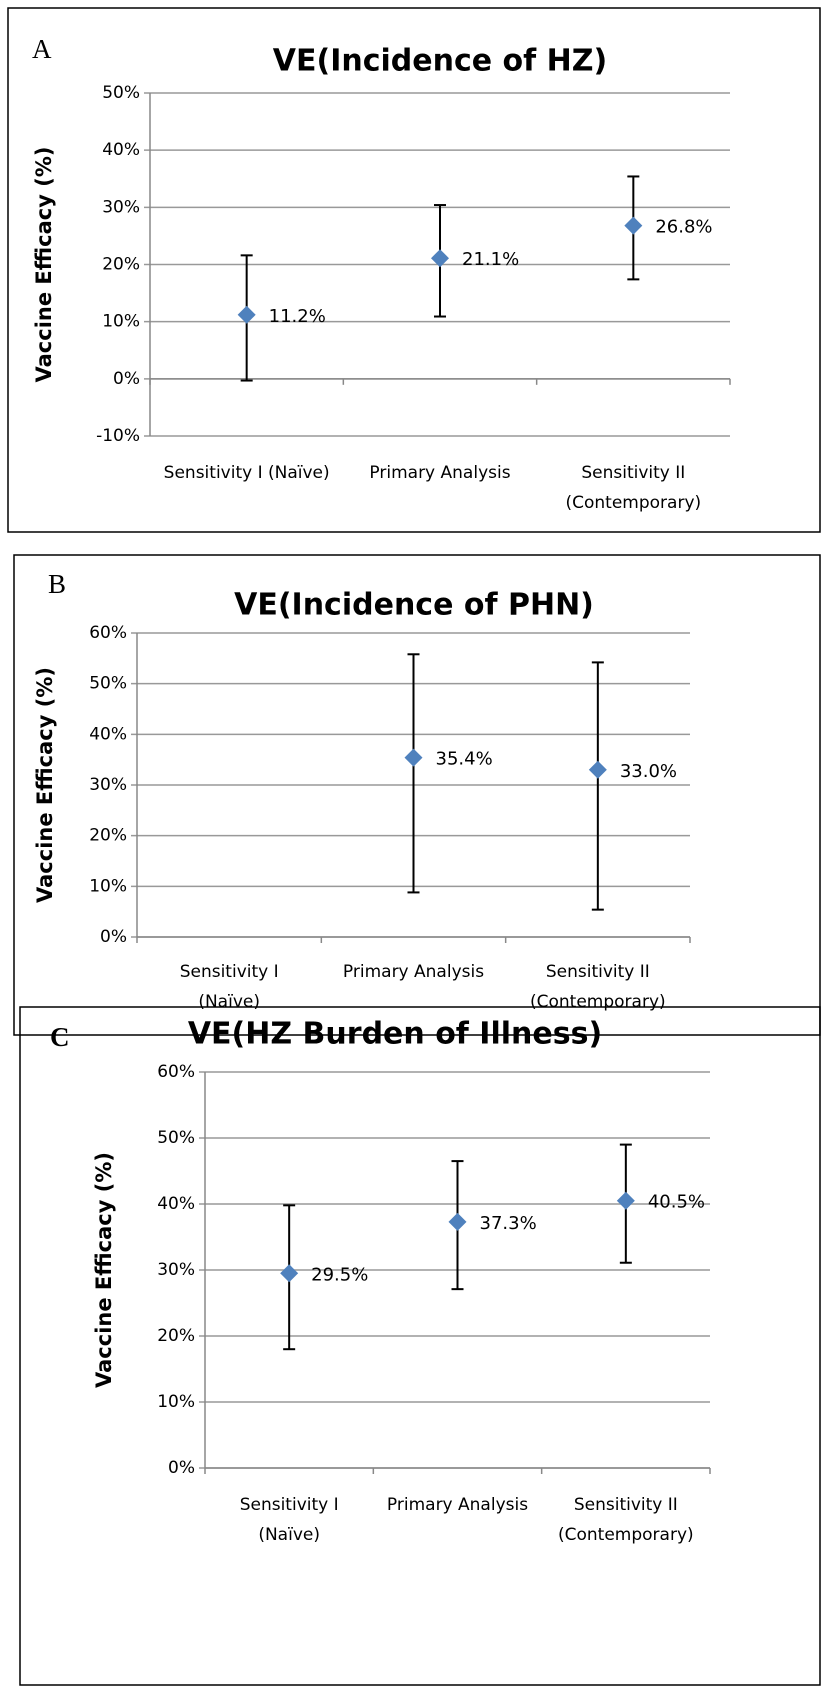 The height and width of the screenshot is (1686, 821). What do you see at coordinates (508, 1223) in the screenshot?
I see `value-label: 37.3%` at bounding box center [508, 1223].